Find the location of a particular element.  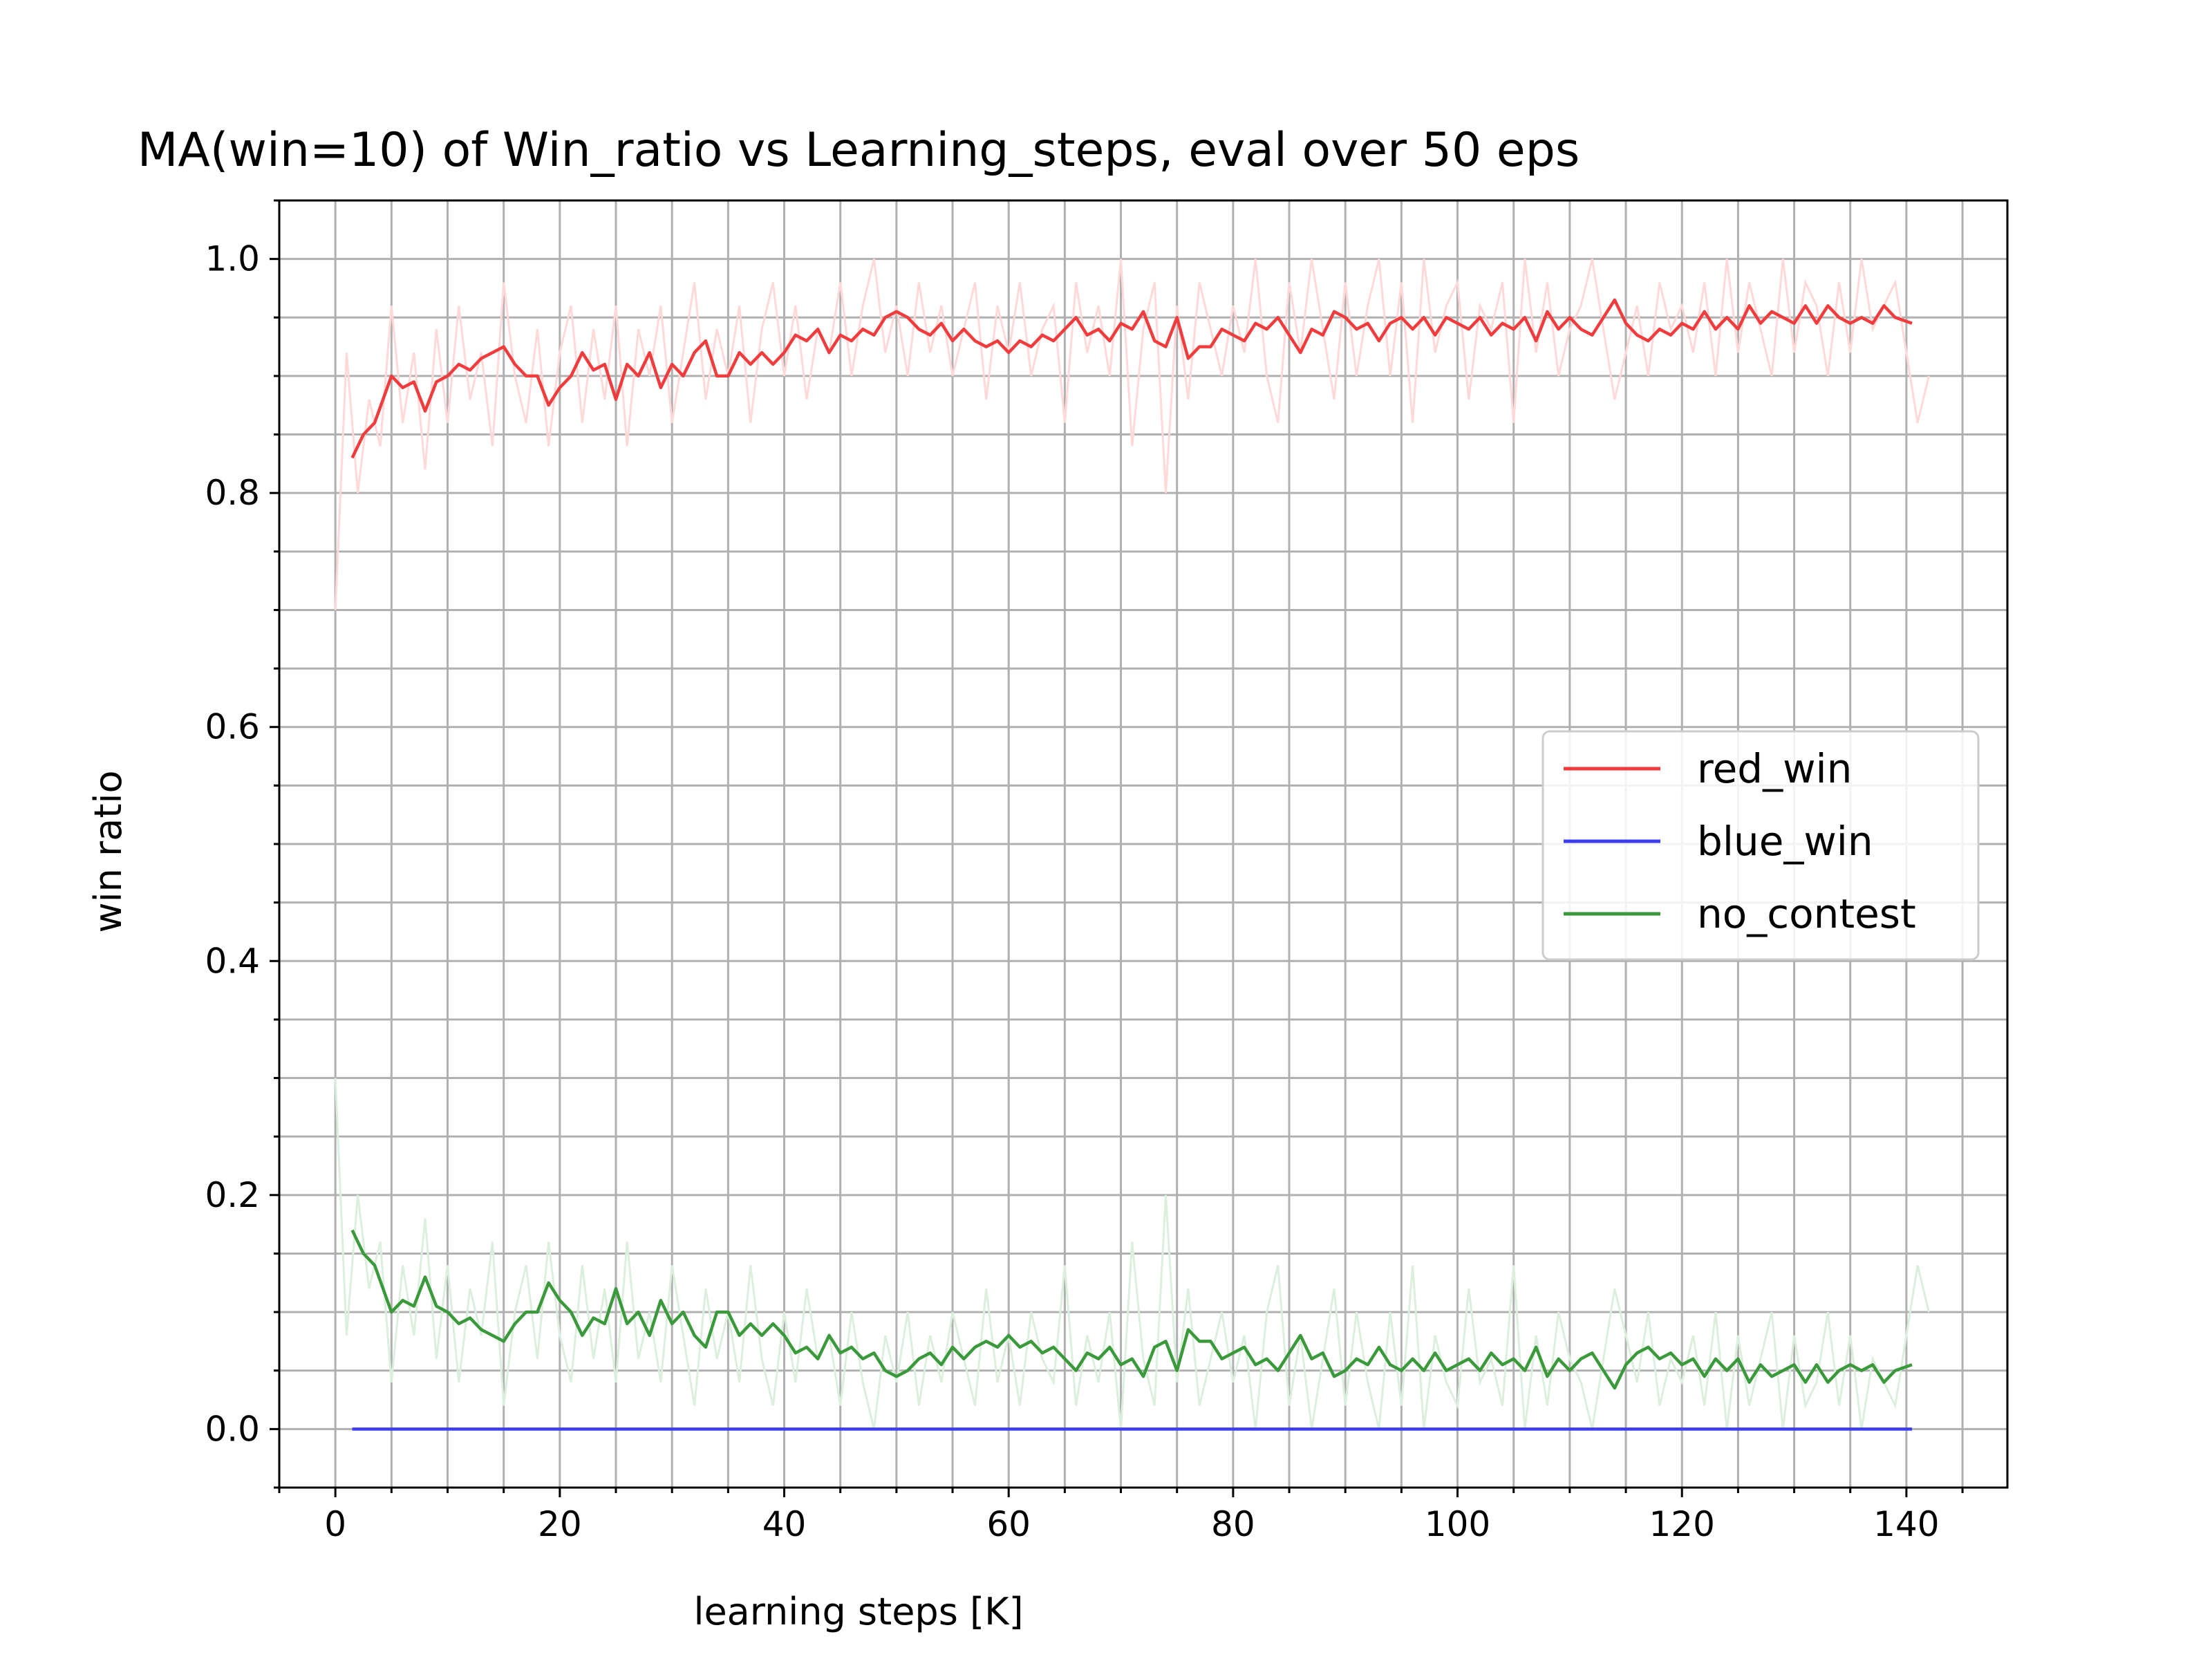

legend-label-no-contest: no_contest is located at coordinates (1807, 913).